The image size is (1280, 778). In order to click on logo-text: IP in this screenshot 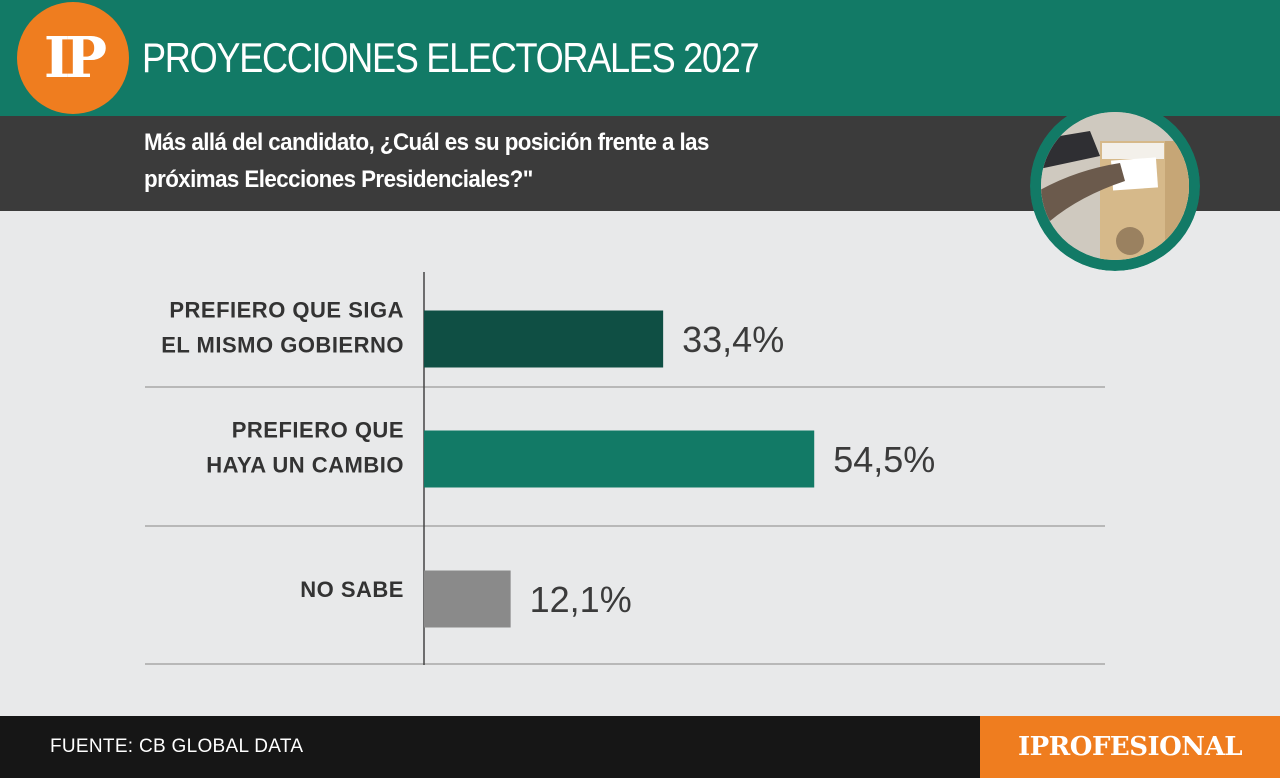, I will do `click(75, 58)`.